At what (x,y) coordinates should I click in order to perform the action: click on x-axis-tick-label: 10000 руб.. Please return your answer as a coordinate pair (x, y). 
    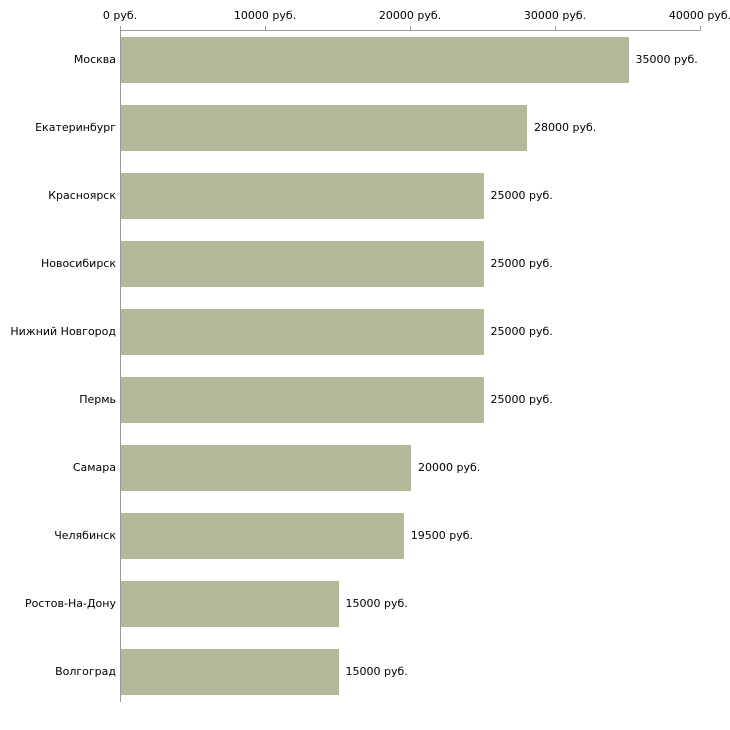
    Looking at the image, I should click on (265, 15).